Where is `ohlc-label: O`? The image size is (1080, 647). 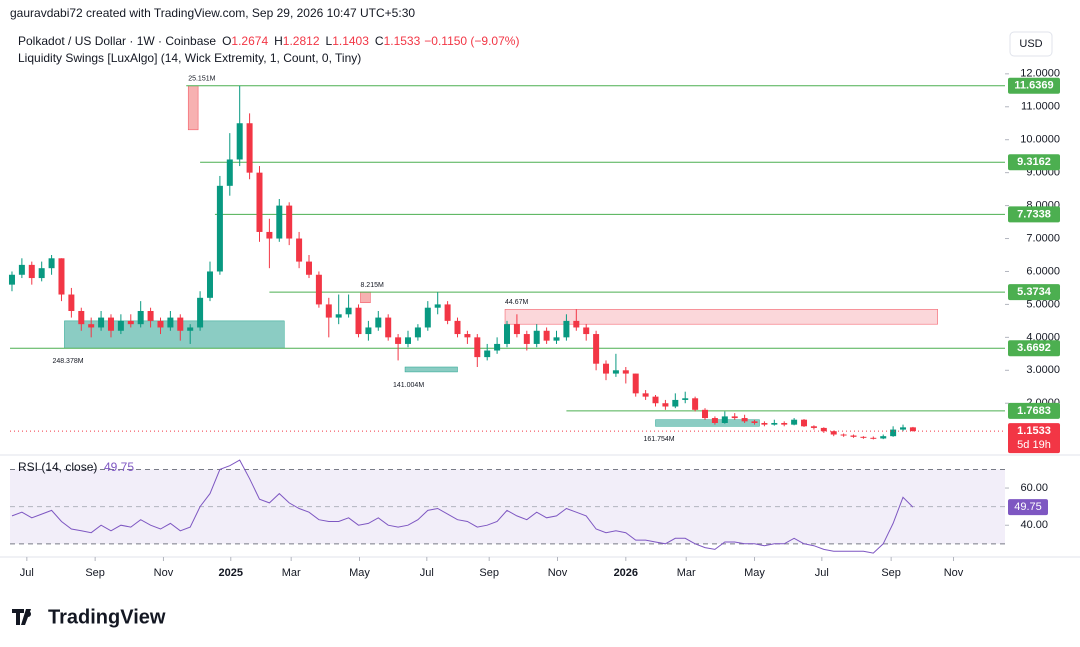 ohlc-label: O is located at coordinates (226, 41).